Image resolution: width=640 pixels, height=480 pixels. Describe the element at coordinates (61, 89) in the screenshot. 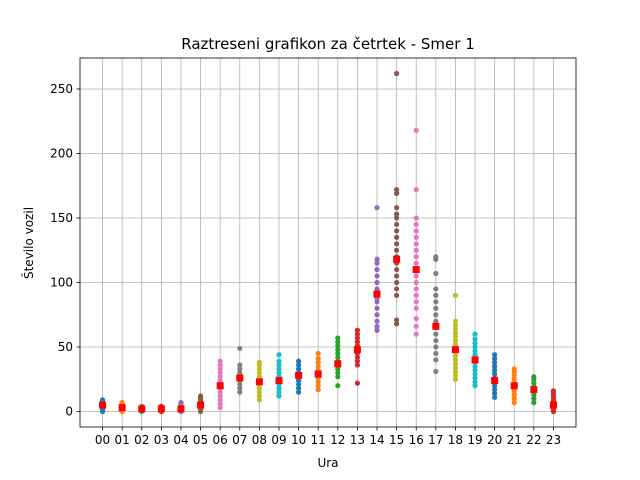

I see `y-tick-label: 250` at that location.